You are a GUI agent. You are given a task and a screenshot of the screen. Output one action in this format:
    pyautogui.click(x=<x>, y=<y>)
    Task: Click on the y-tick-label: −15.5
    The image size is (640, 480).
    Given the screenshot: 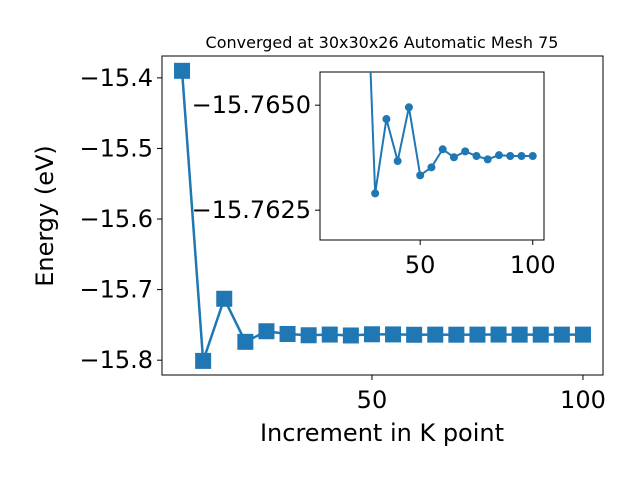 What is the action you would take?
    pyautogui.click(x=116, y=148)
    